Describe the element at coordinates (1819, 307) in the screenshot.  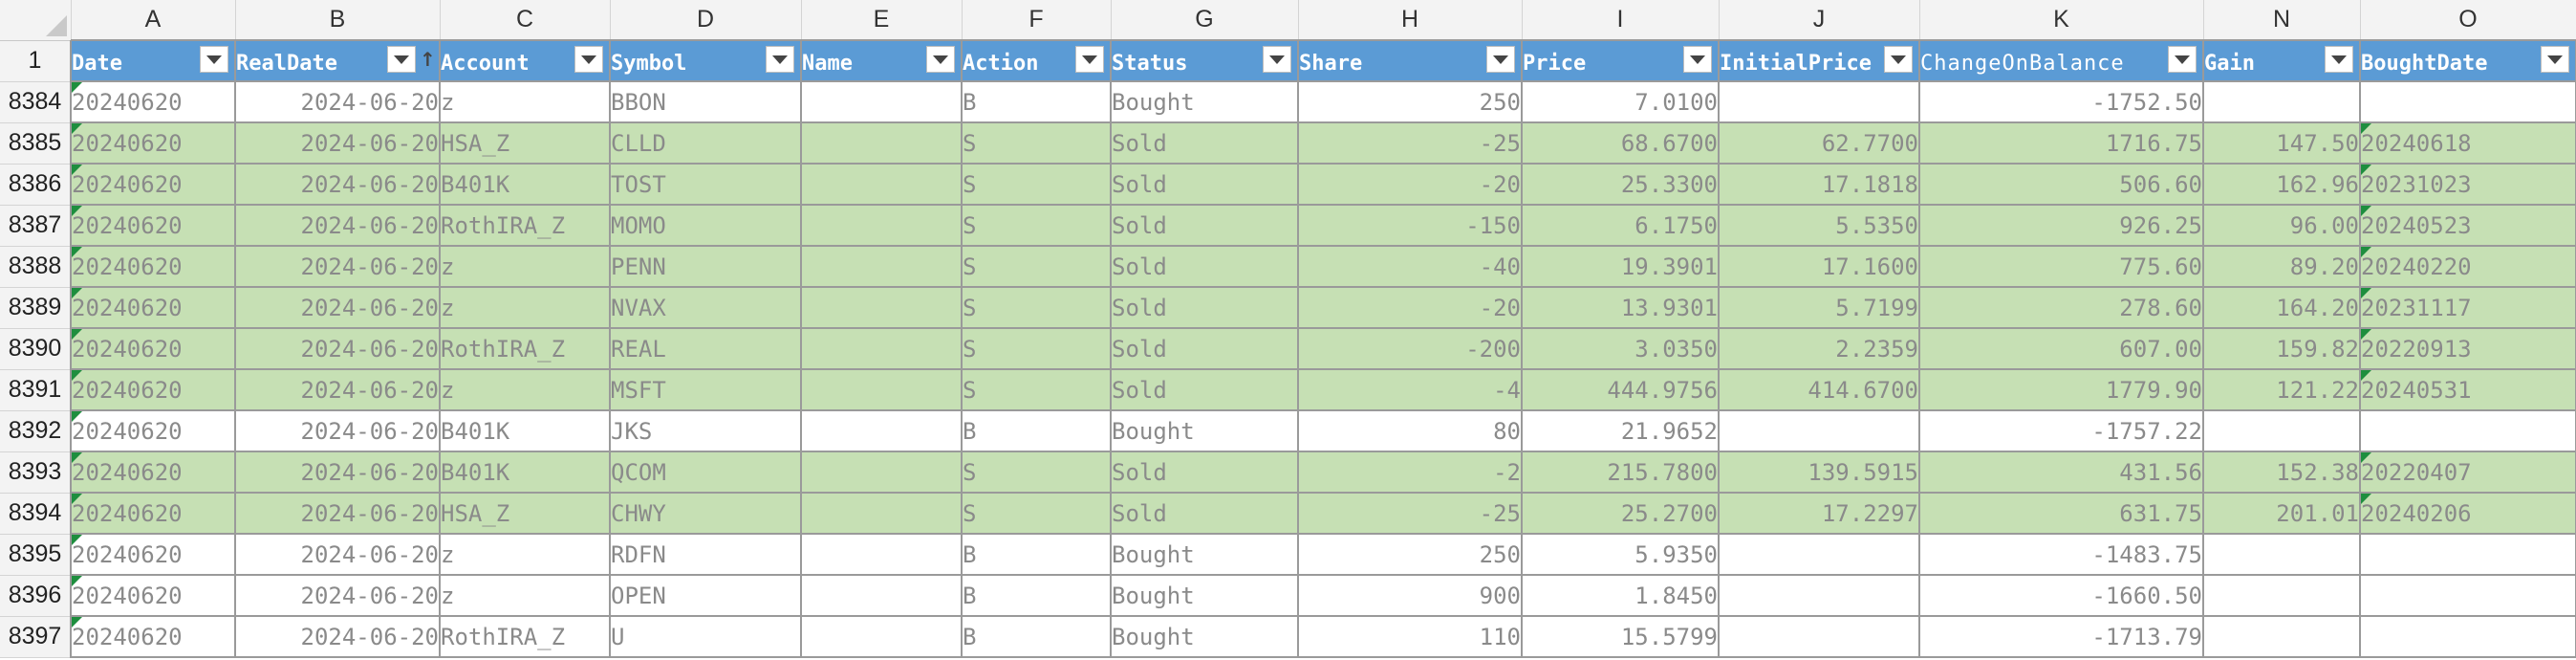
I see `cell-initialprice: 5.7199` at that location.